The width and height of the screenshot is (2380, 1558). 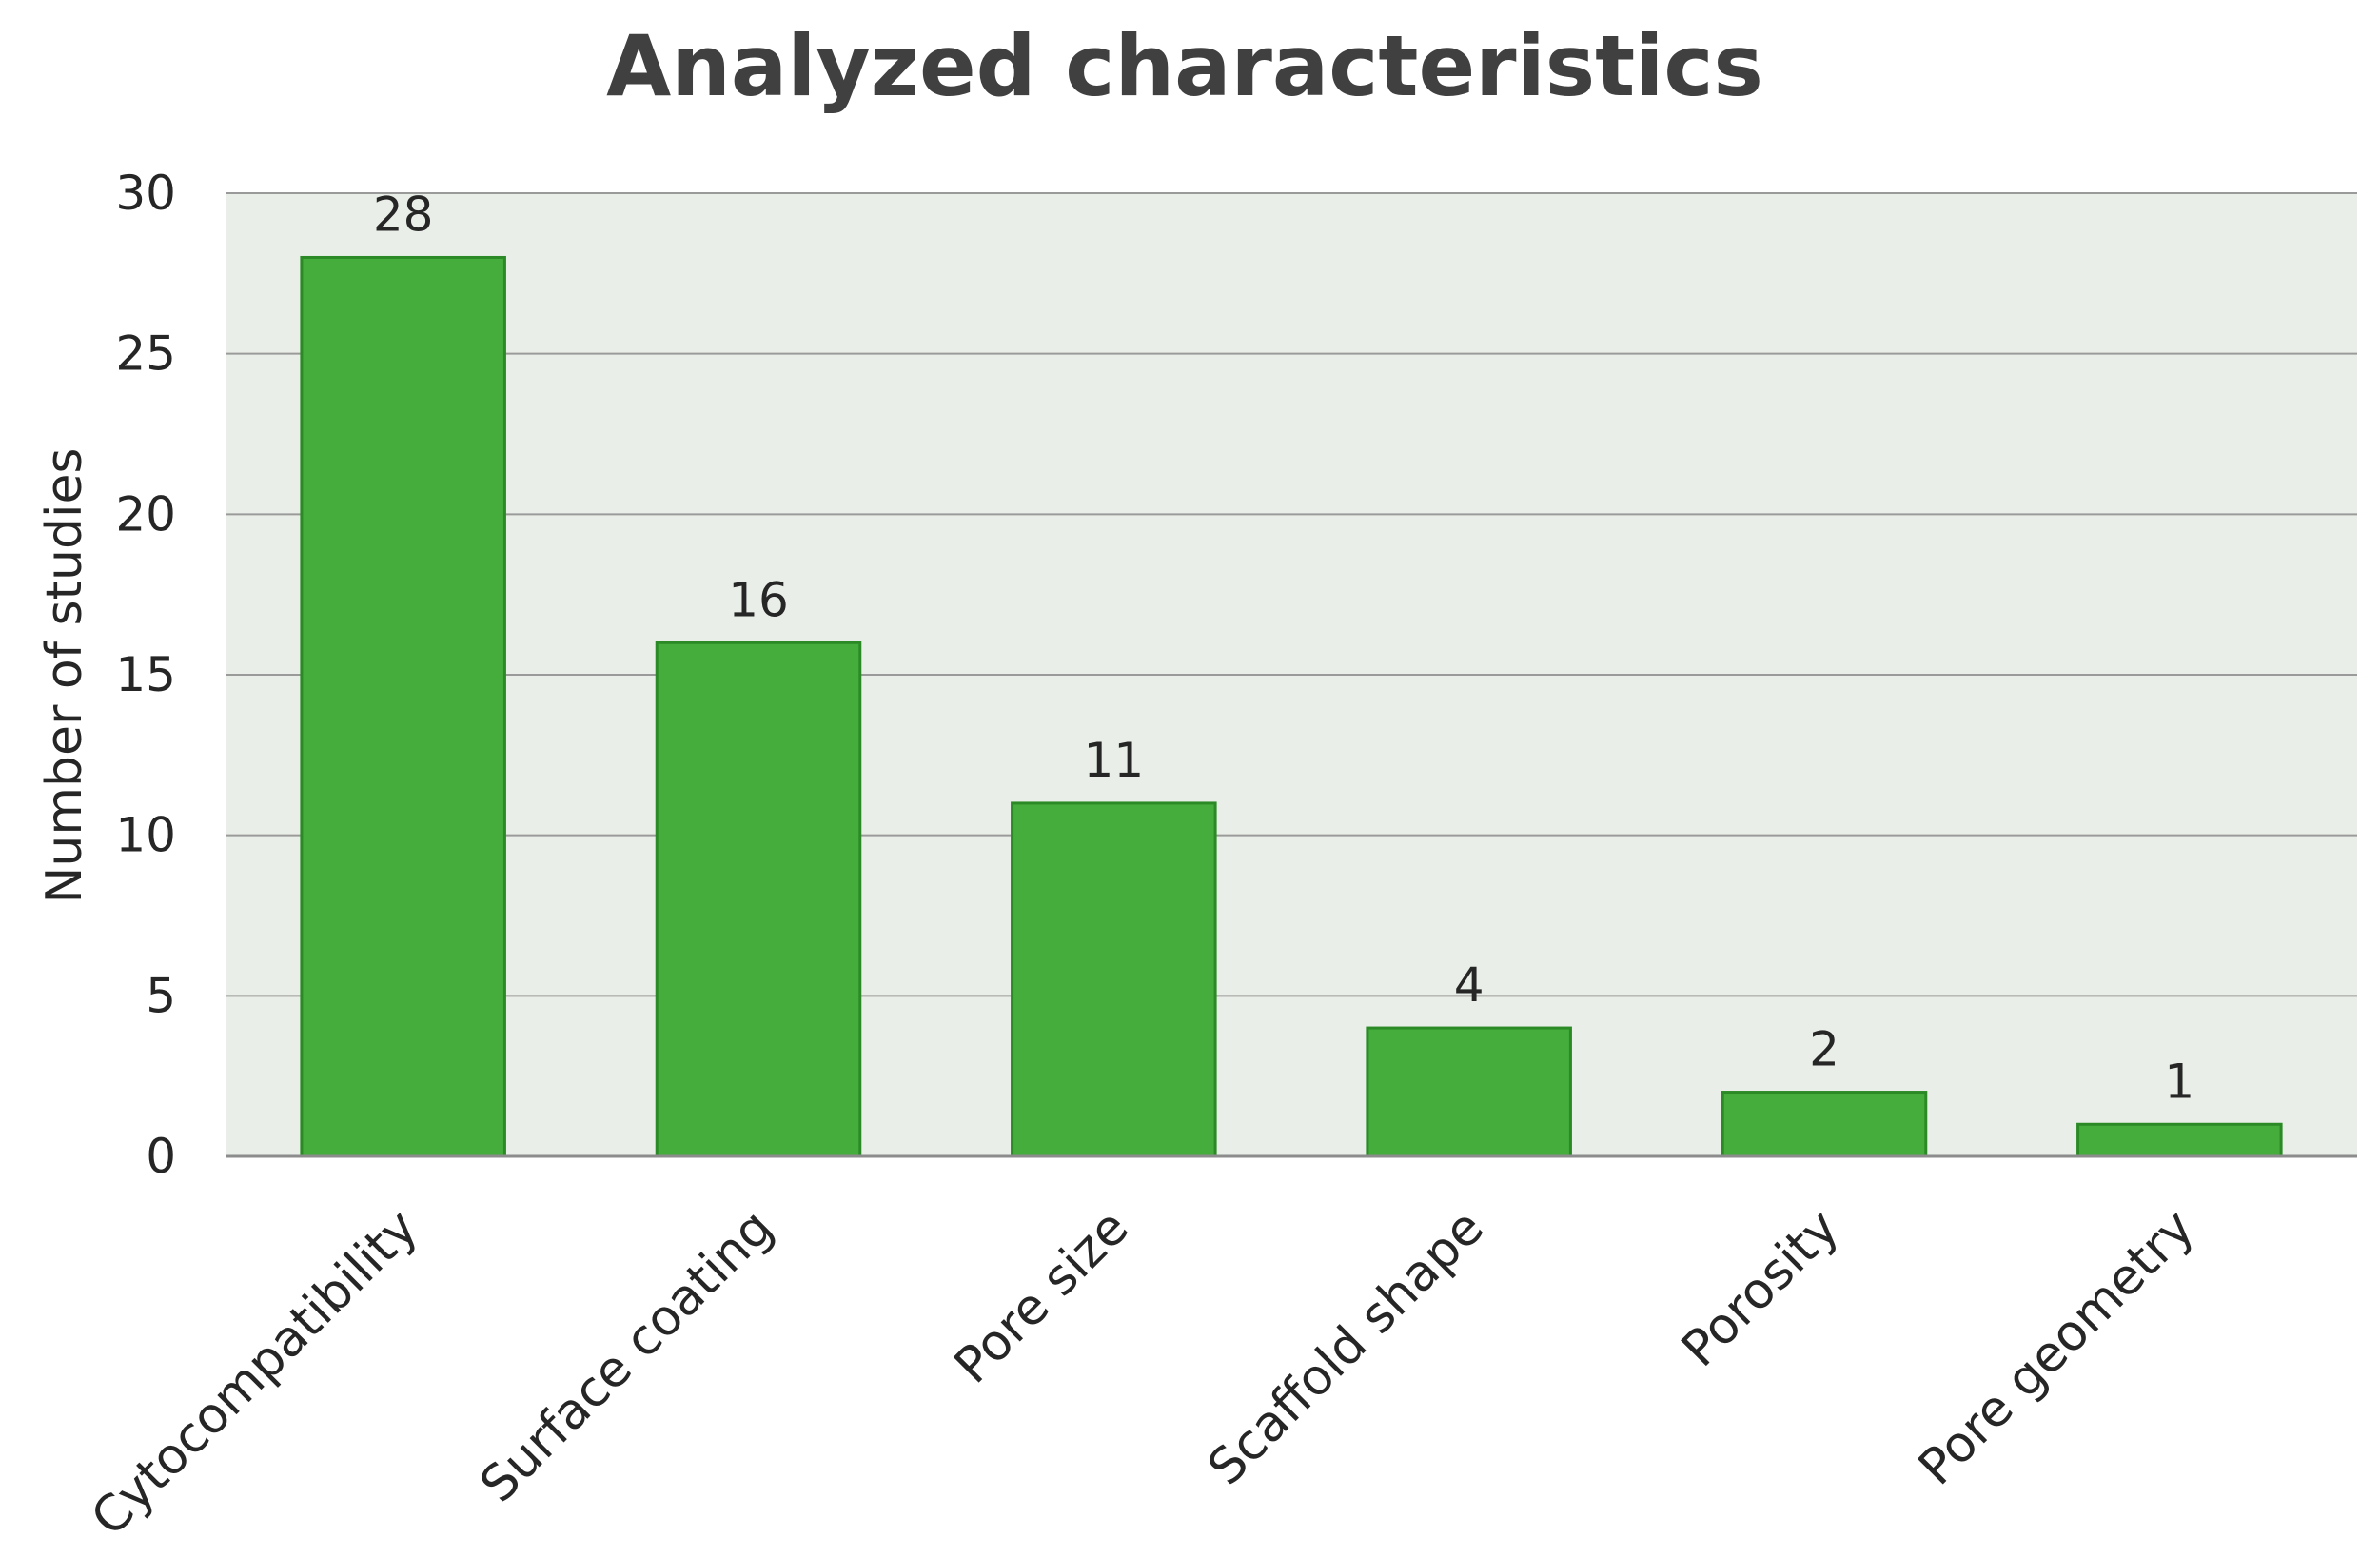 I want to click on y-tick-label: 20, so click(x=145, y=514).